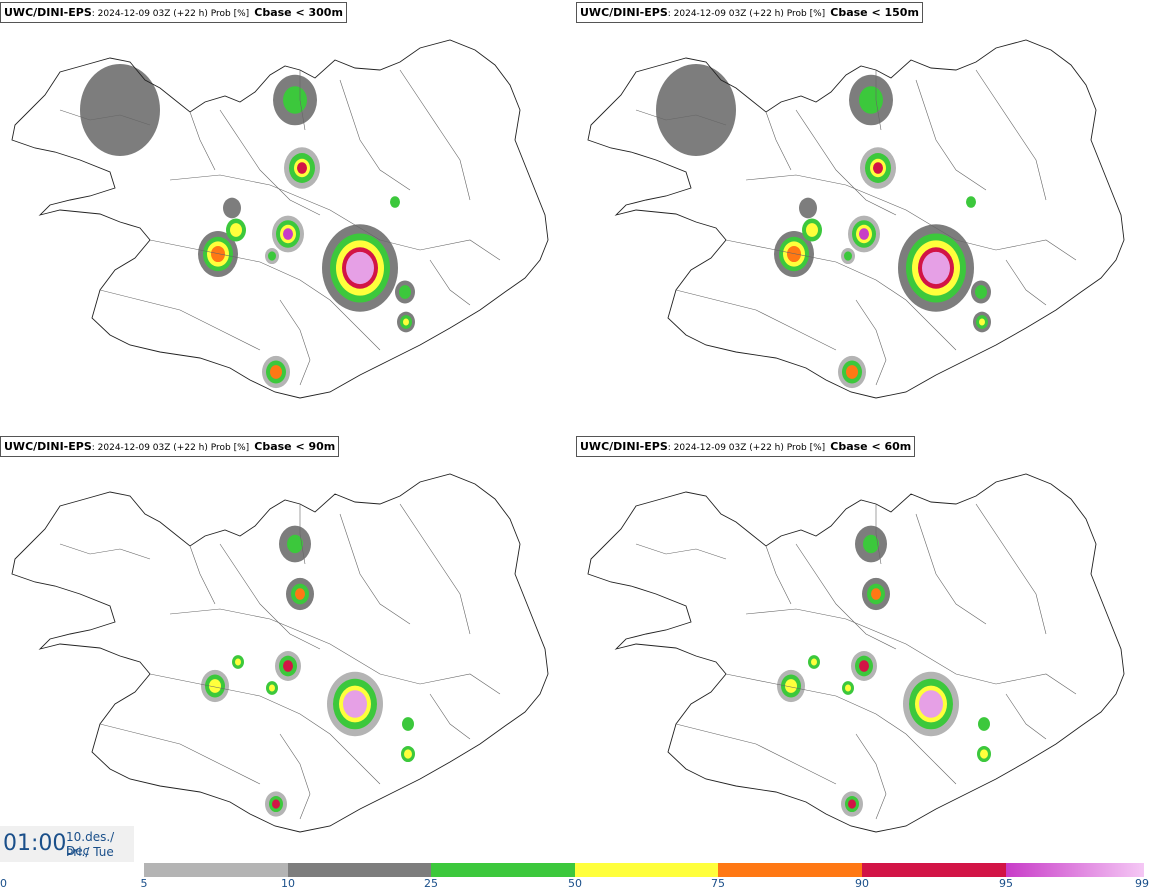 The image size is (1150, 891). I want to click on colorbar-tick-label: 50, so click(575, 883).